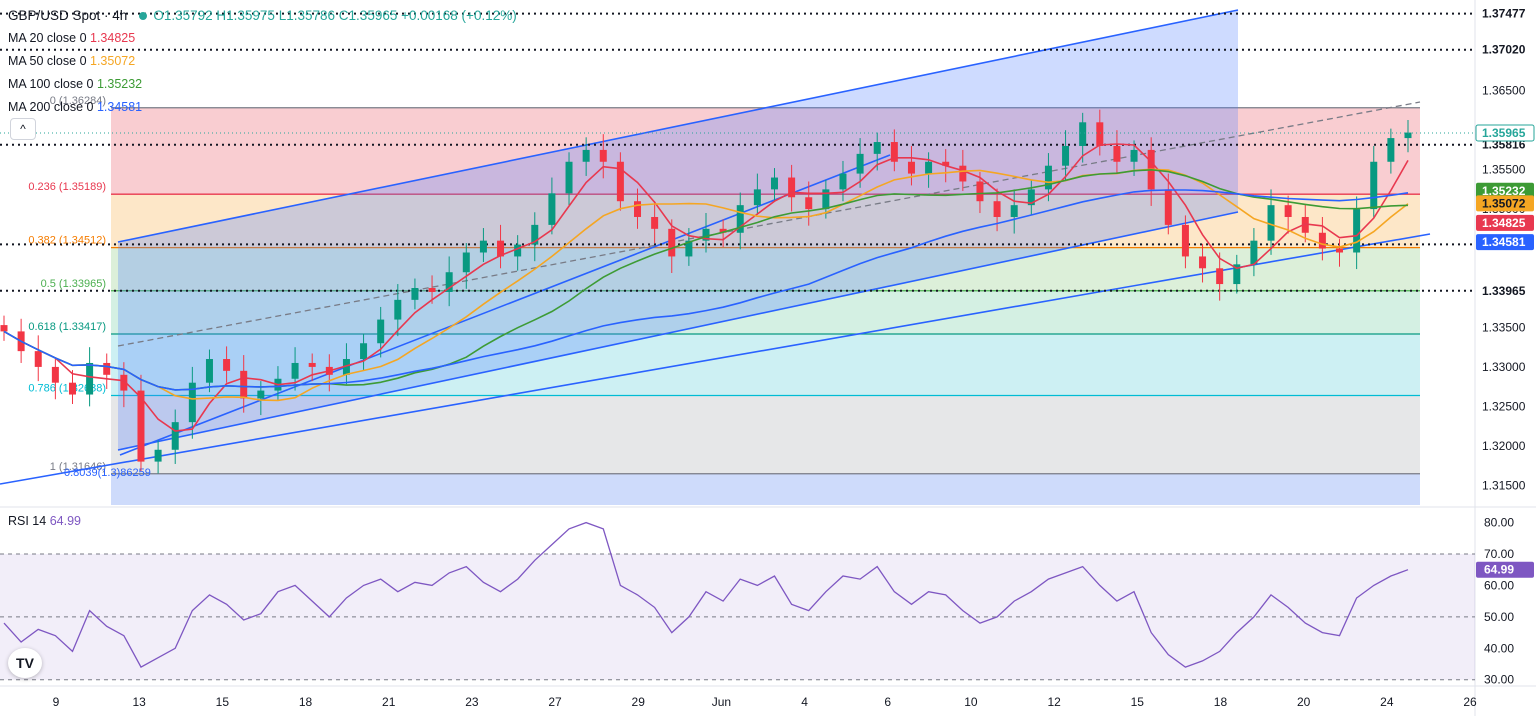 This screenshot has width=1536, height=716. Describe the element at coordinates (67, 327) in the screenshot. I see `fib-label-0.618: 0.618 (1.33417)` at that location.